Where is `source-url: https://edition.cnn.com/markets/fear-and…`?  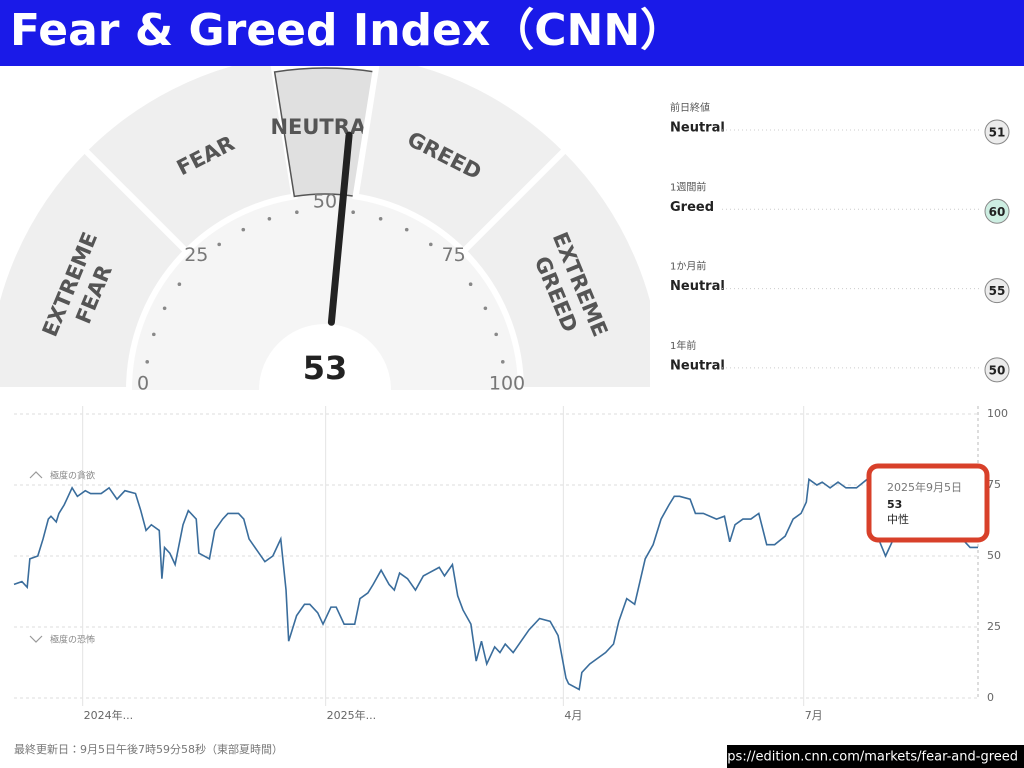 source-url: https://edition.cnn.com/markets/fear-and… is located at coordinates (863, 757).